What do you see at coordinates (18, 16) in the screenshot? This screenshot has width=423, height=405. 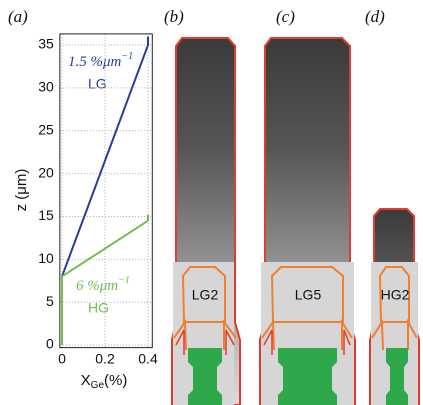 I see `panel-label: (a)` at bounding box center [18, 16].